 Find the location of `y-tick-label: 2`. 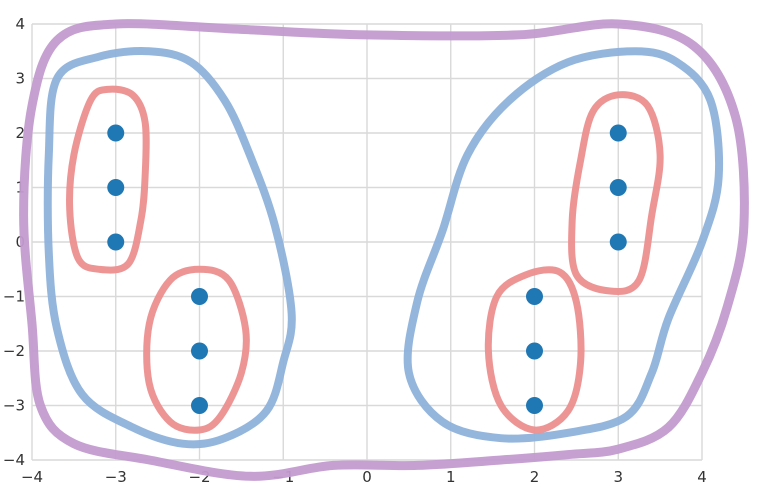

y-tick-label: 2 is located at coordinates (20, 133).